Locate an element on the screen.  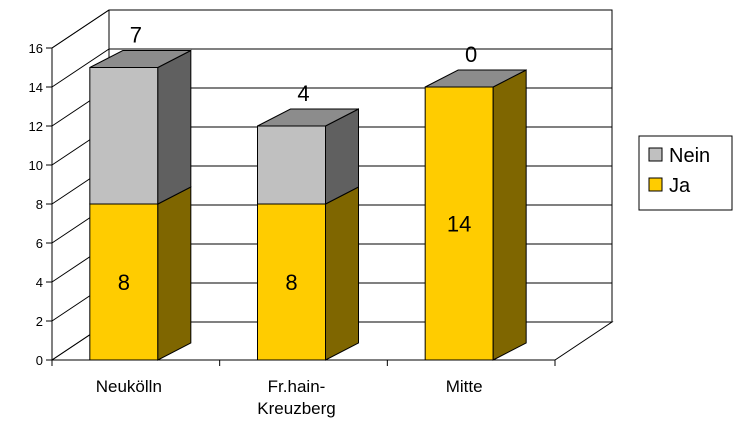
data-label-nein: 7 is located at coordinates (136, 35).